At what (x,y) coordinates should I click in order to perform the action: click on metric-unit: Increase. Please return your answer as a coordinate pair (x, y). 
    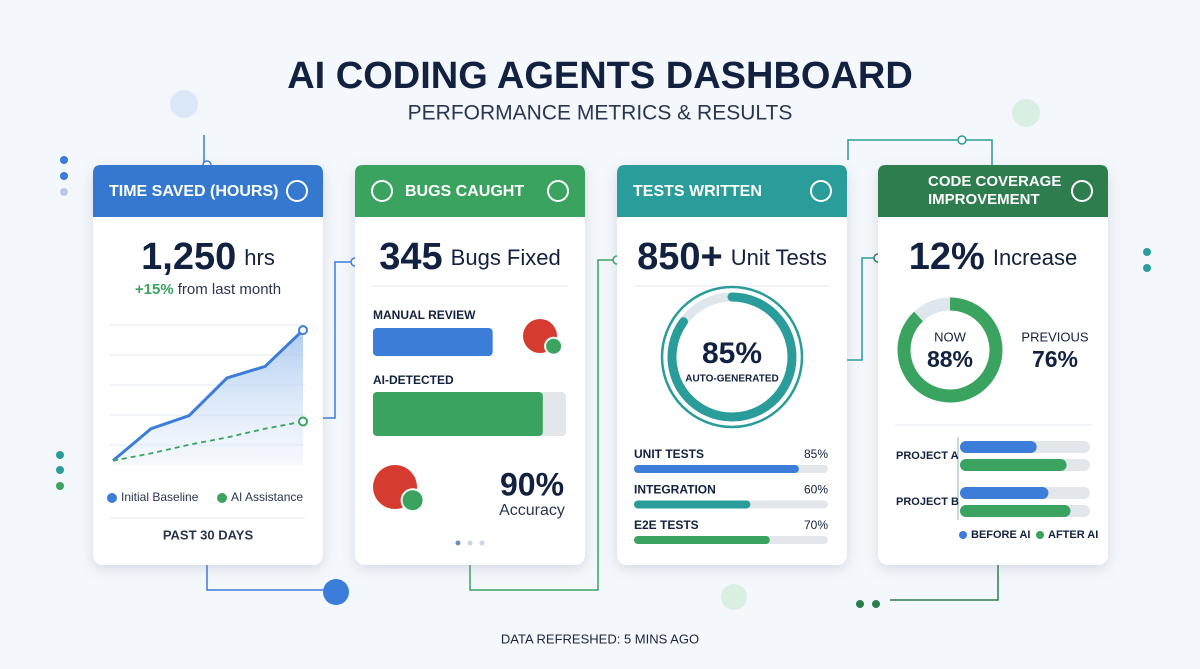
    Looking at the image, I should click on (1035, 257).